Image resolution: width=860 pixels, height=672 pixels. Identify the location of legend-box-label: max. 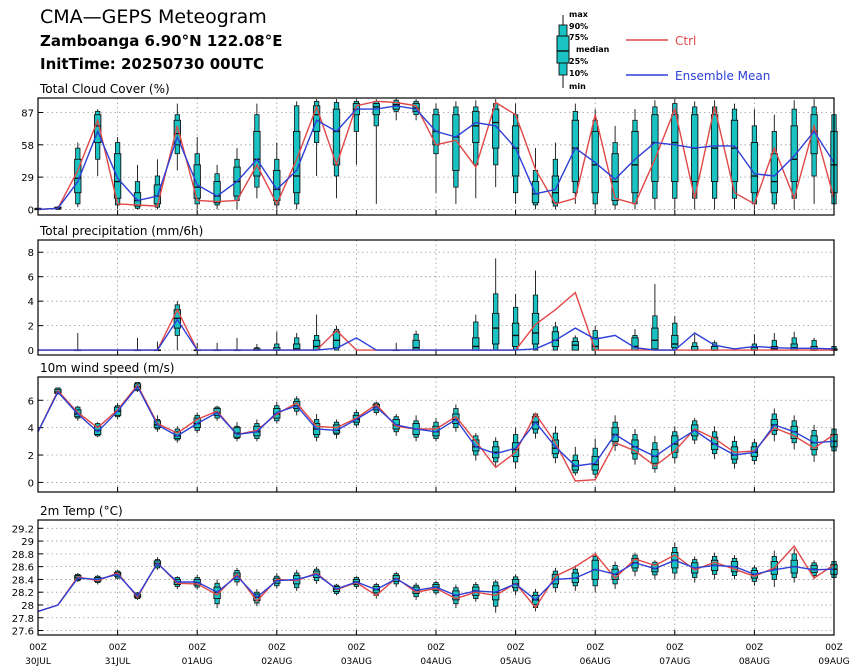
(579, 14).